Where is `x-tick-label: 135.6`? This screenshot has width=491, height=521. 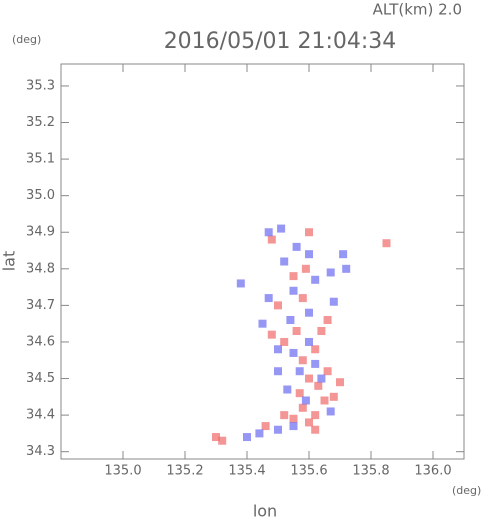
x-tick-label: 135.6 is located at coordinates (308, 471).